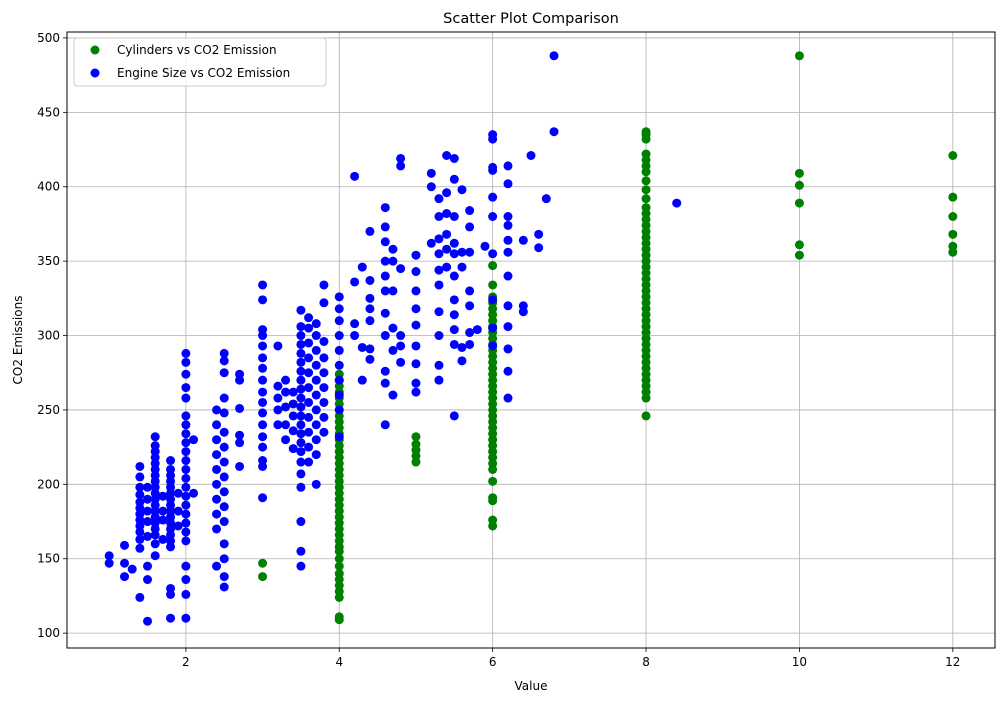  What do you see at coordinates (200, 62) in the screenshot?
I see `legend-box` at bounding box center [200, 62].